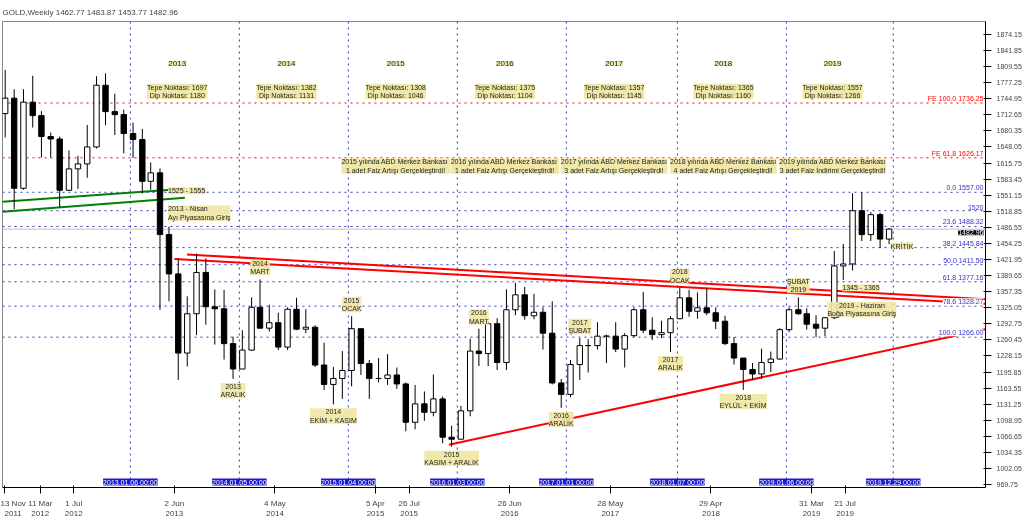 This screenshot has height=521, width=1024. What do you see at coordinates (614, 63) in the screenshot?
I see `annotation: 2017` at bounding box center [614, 63].